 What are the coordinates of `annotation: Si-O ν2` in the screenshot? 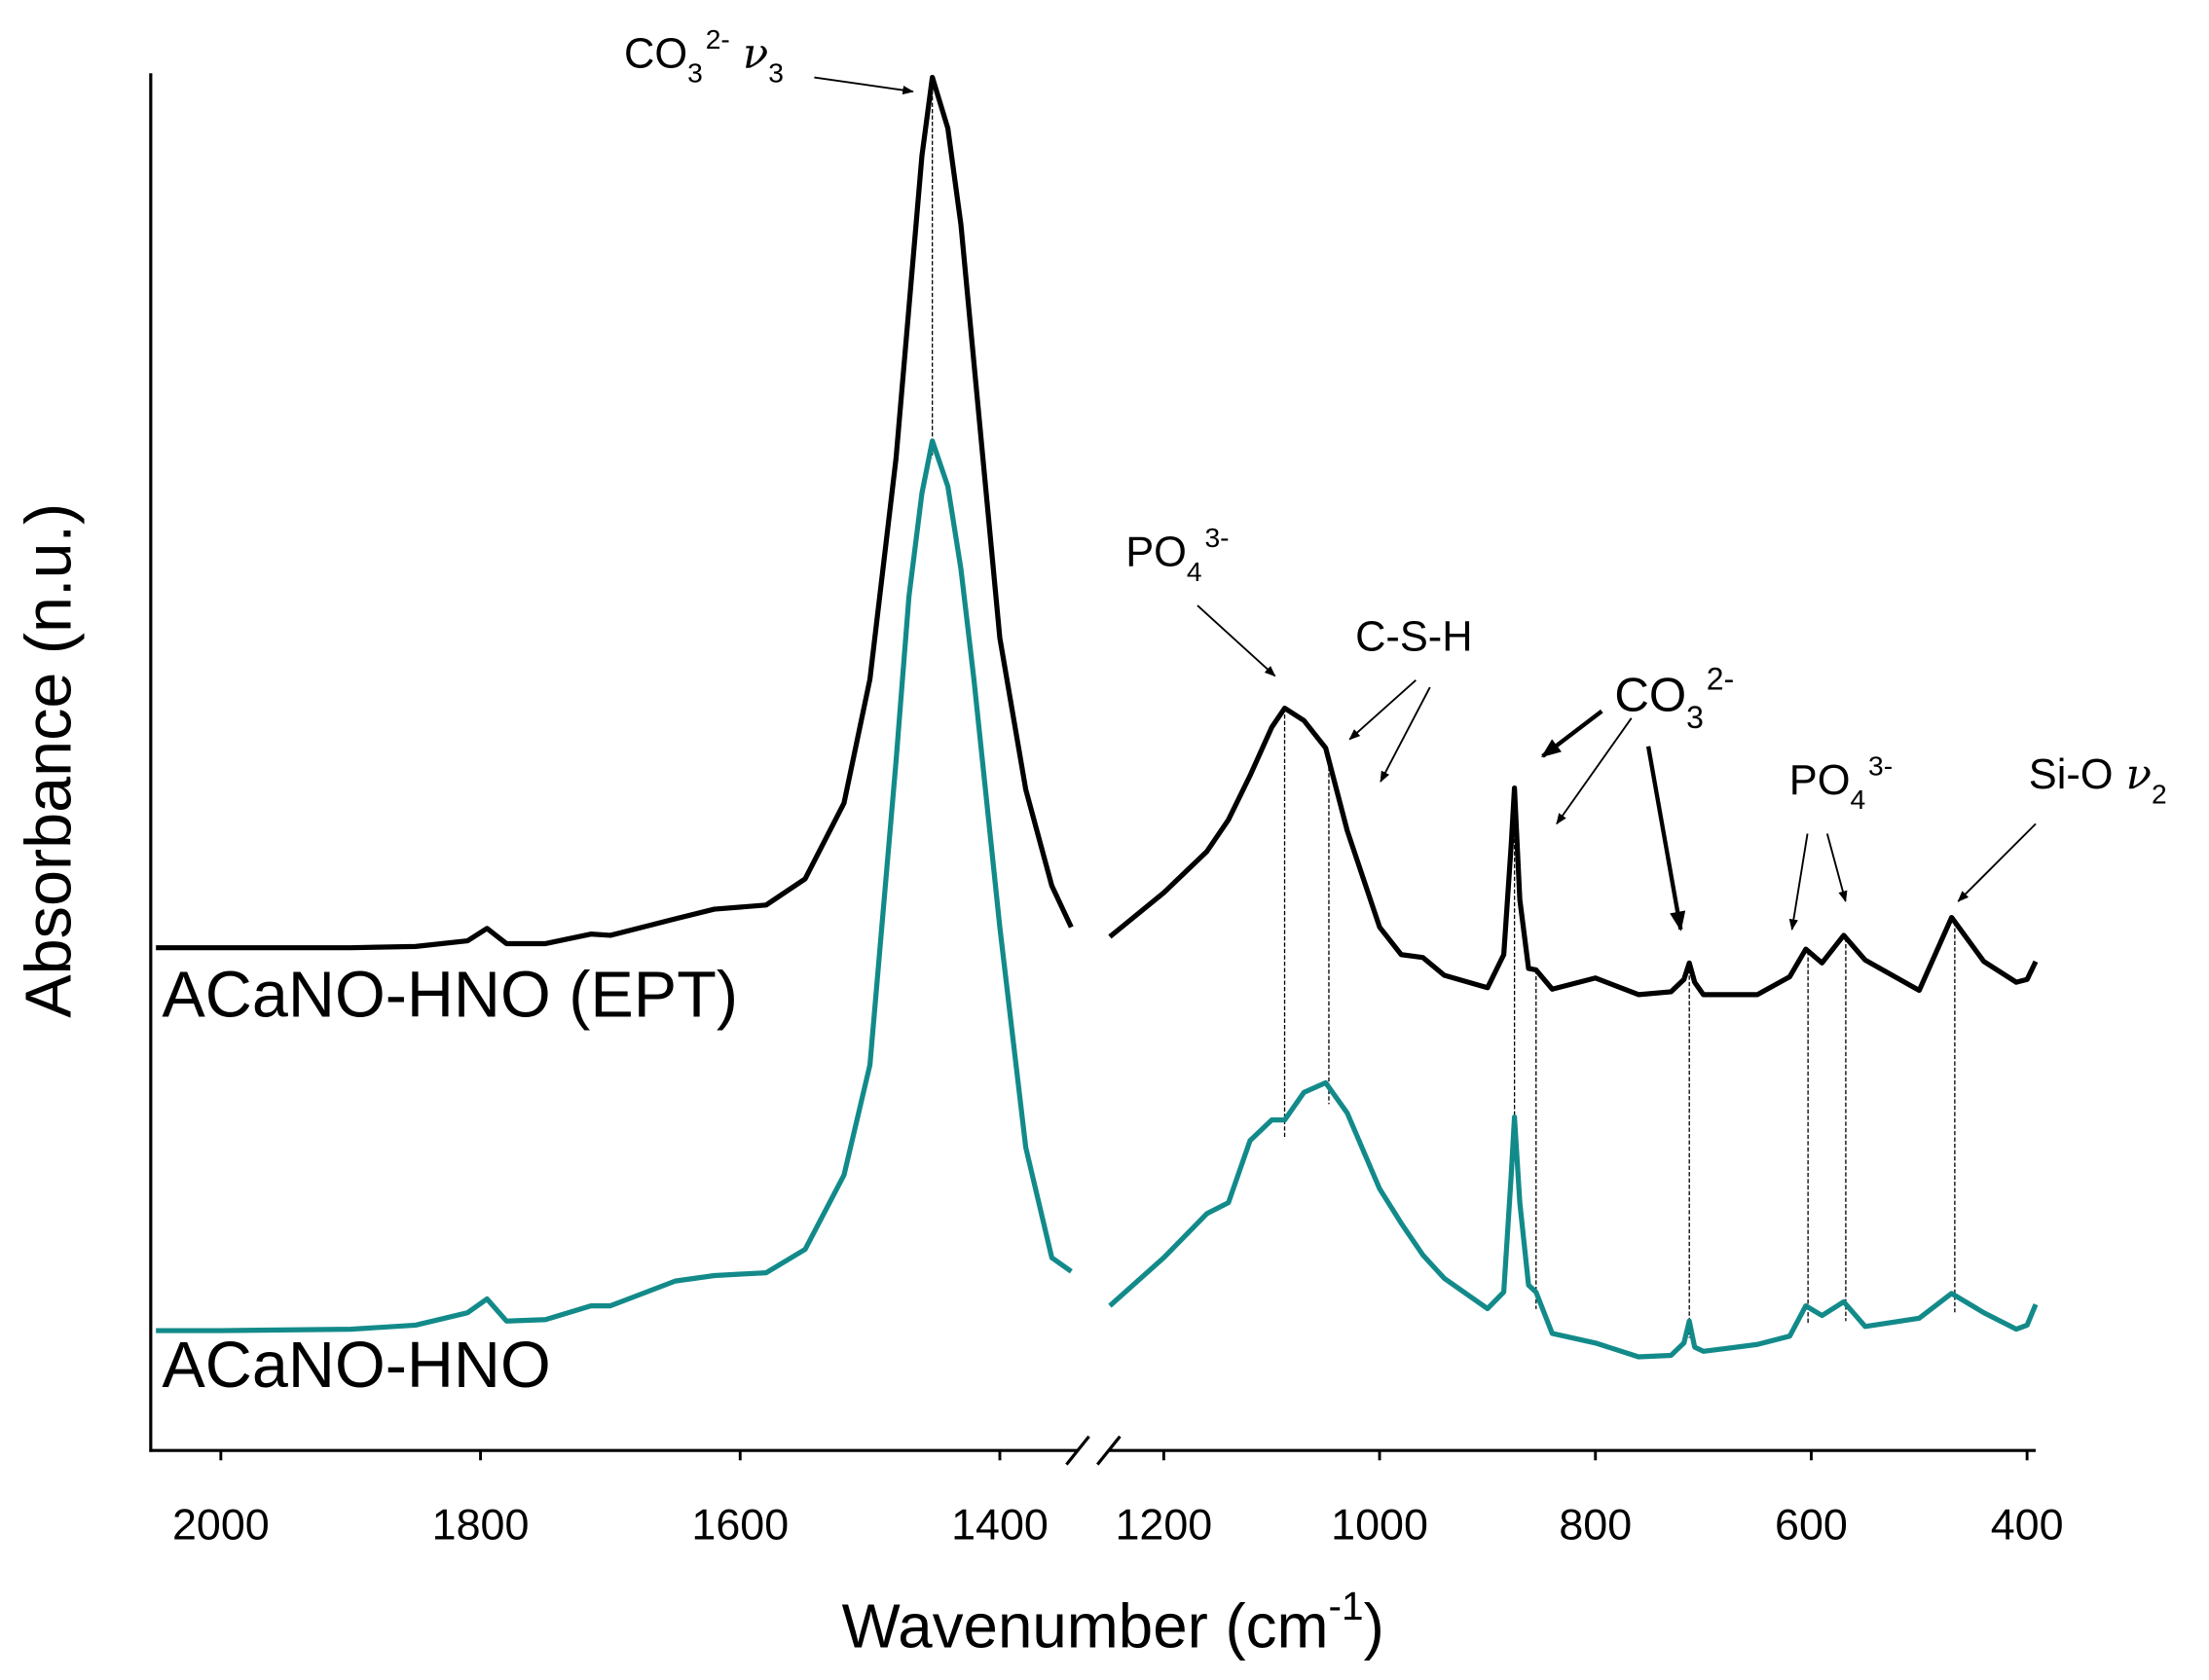 It's located at (2098, 779).